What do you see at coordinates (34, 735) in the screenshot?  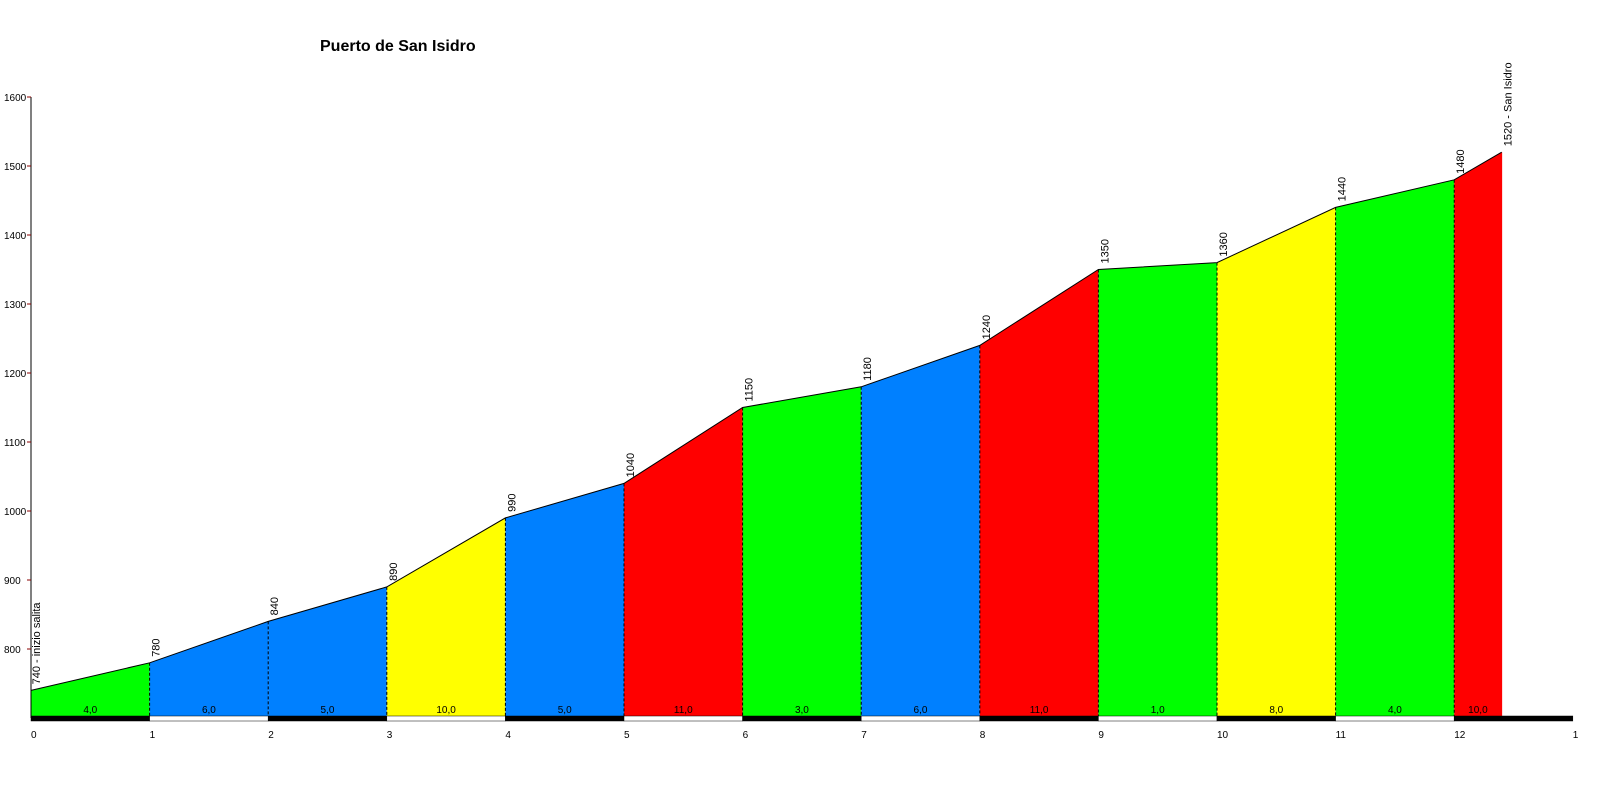 I see `x-tick-label: 0` at bounding box center [34, 735].